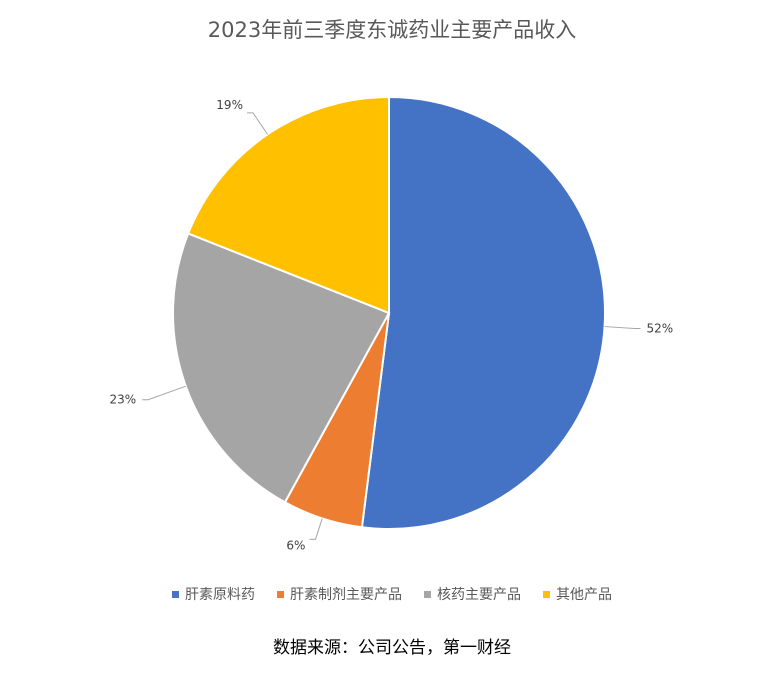  Describe the element at coordinates (660, 328) in the screenshot. I see `label-heparin-api: 52%` at that location.